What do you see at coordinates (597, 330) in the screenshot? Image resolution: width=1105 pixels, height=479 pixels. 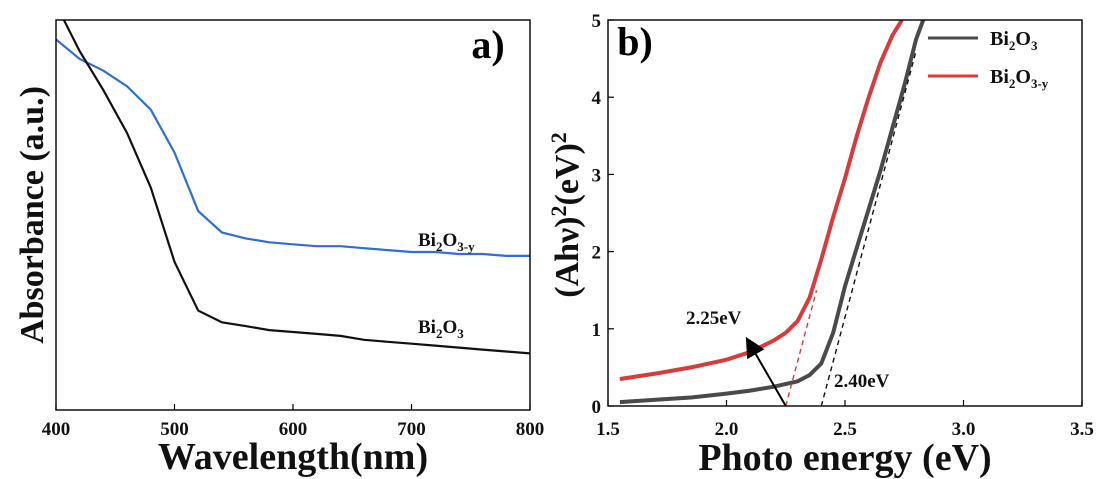 I see `panel-b-y-tick-label-1: 1` at bounding box center [597, 330].